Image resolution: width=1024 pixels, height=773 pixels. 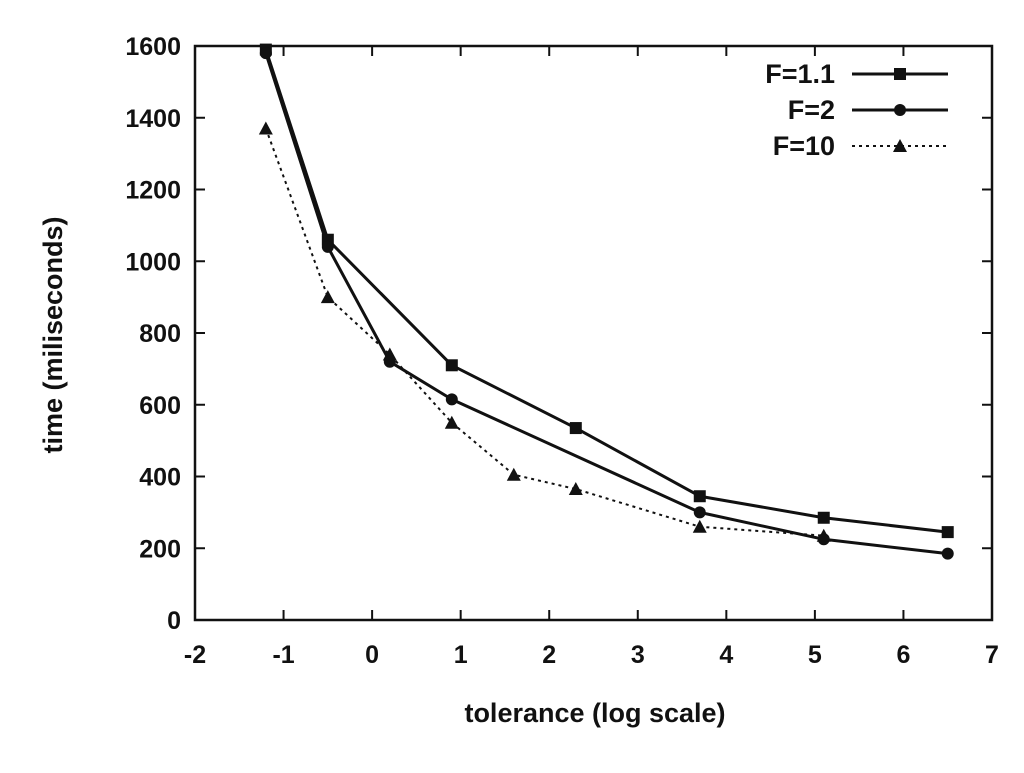 What do you see at coordinates (461, 655) in the screenshot?
I see `x-tick-label: 1` at bounding box center [461, 655].